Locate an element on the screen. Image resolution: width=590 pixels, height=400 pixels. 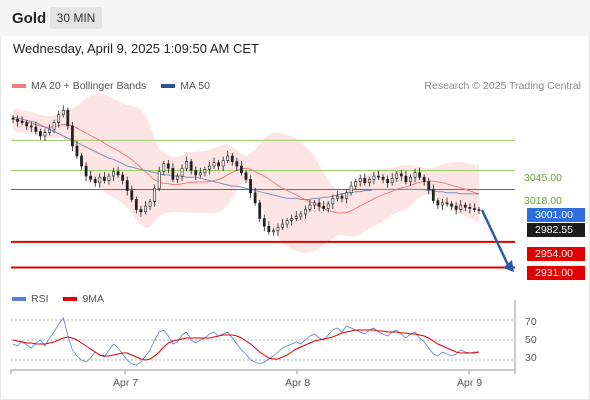
legend-item-9ma: 9MA is located at coordinates (83, 299).